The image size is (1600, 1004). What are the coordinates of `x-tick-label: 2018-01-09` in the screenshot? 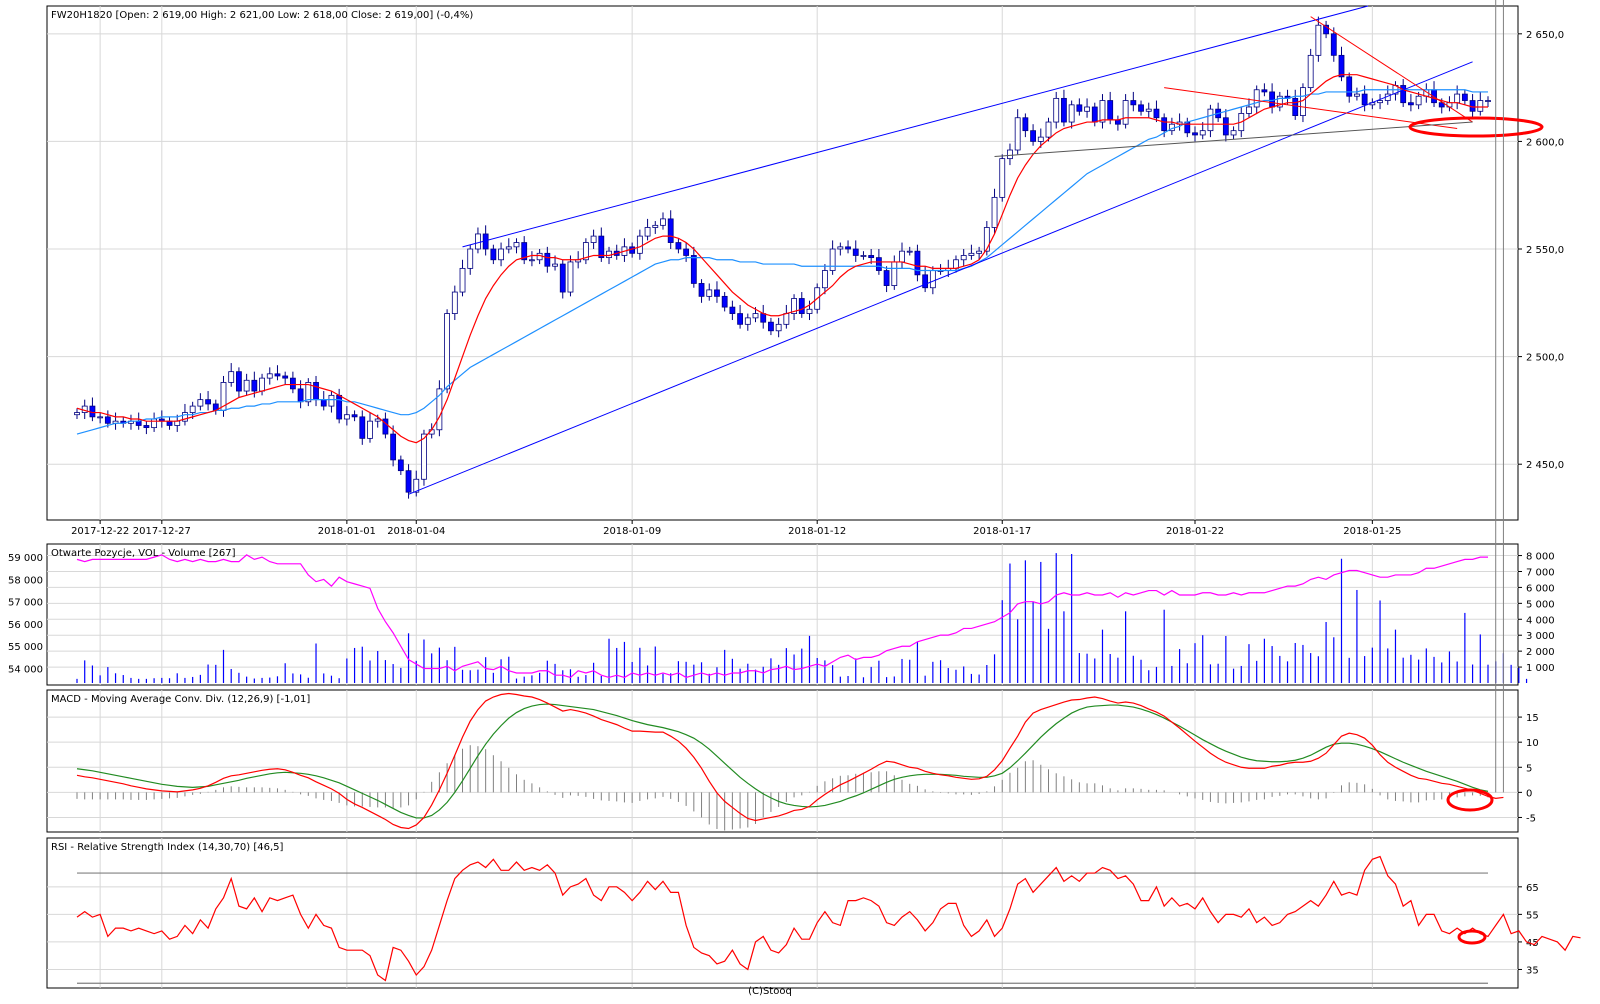 It's located at (632, 531).